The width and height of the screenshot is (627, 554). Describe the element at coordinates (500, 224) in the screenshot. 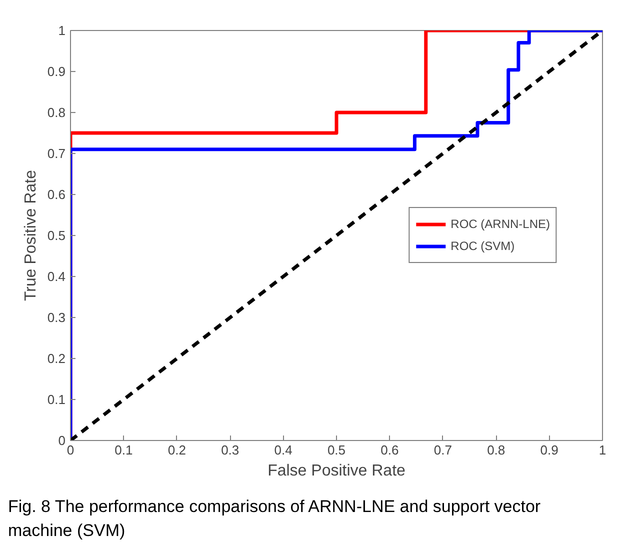

I see `legend-label: ROC (ARNN-LNE)` at that location.